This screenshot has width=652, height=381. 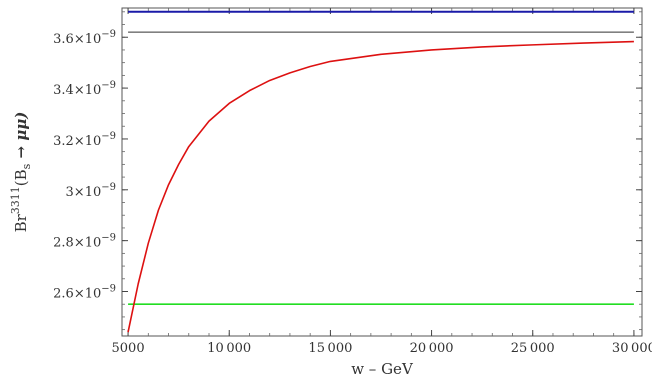 I want to click on y-tick-label: 3×10⁻⁹, so click(x=91, y=191).